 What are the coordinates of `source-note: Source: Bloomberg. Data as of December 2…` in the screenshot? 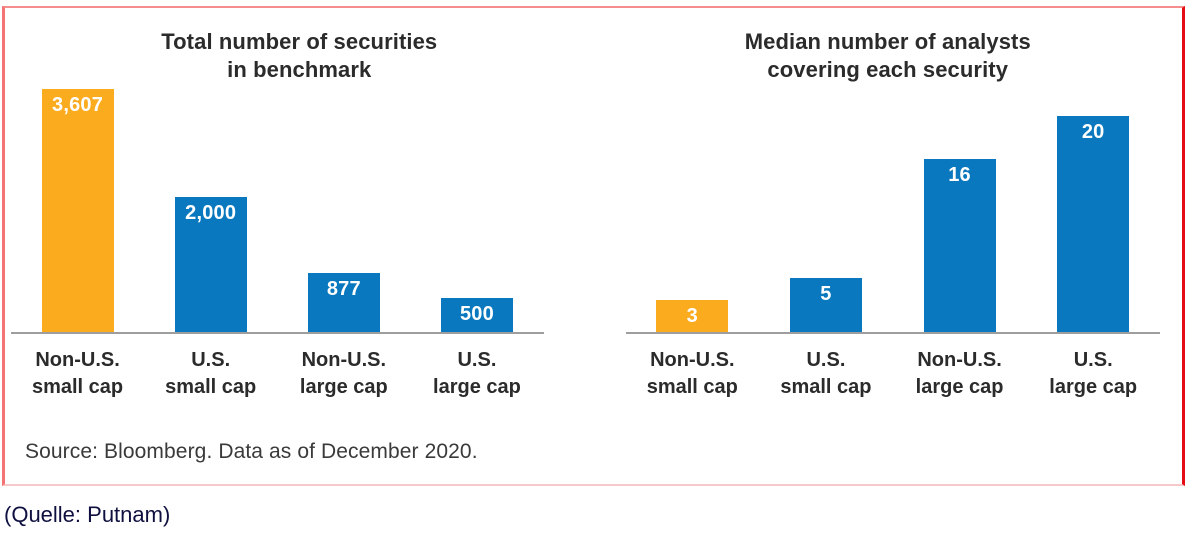 It's located at (251, 451).